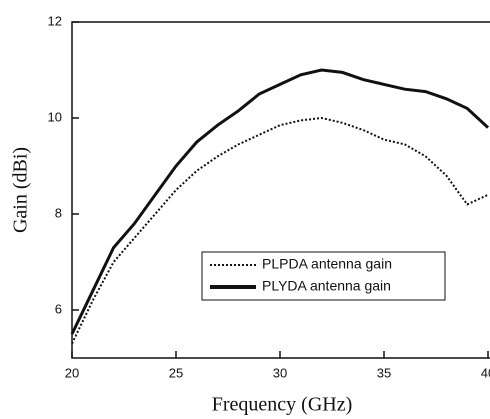  What do you see at coordinates (176, 372) in the screenshot?
I see `x-tick-label: 25` at bounding box center [176, 372].